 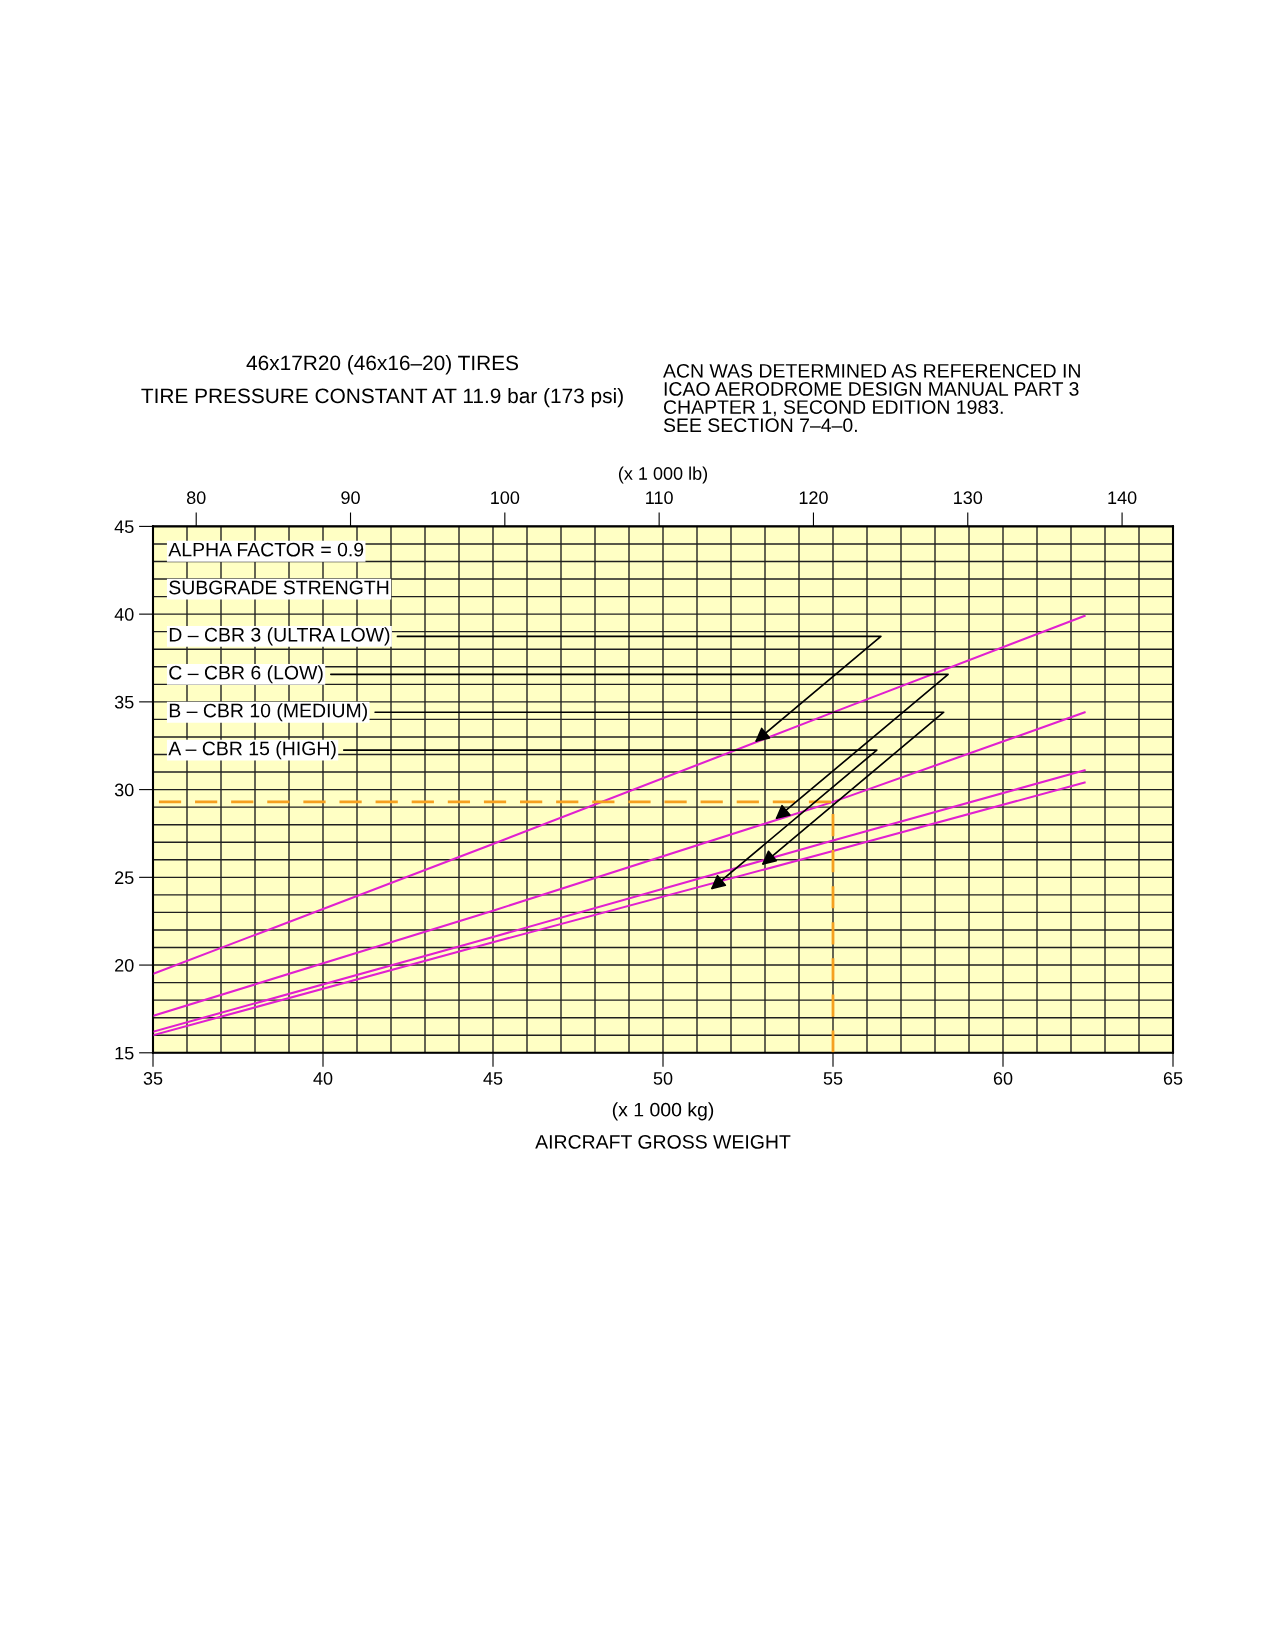 What do you see at coordinates (493, 1078) in the screenshot?
I see `x-tick-label: 45` at bounding box center [493, 1078].